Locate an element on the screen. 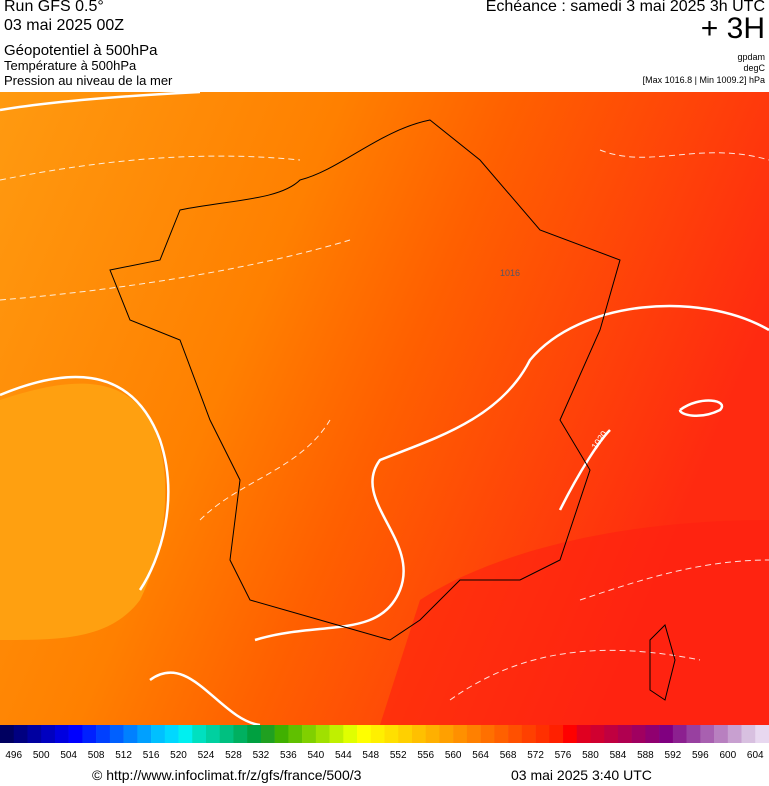  legend-label: 604 is located at coordinates (755, 755).